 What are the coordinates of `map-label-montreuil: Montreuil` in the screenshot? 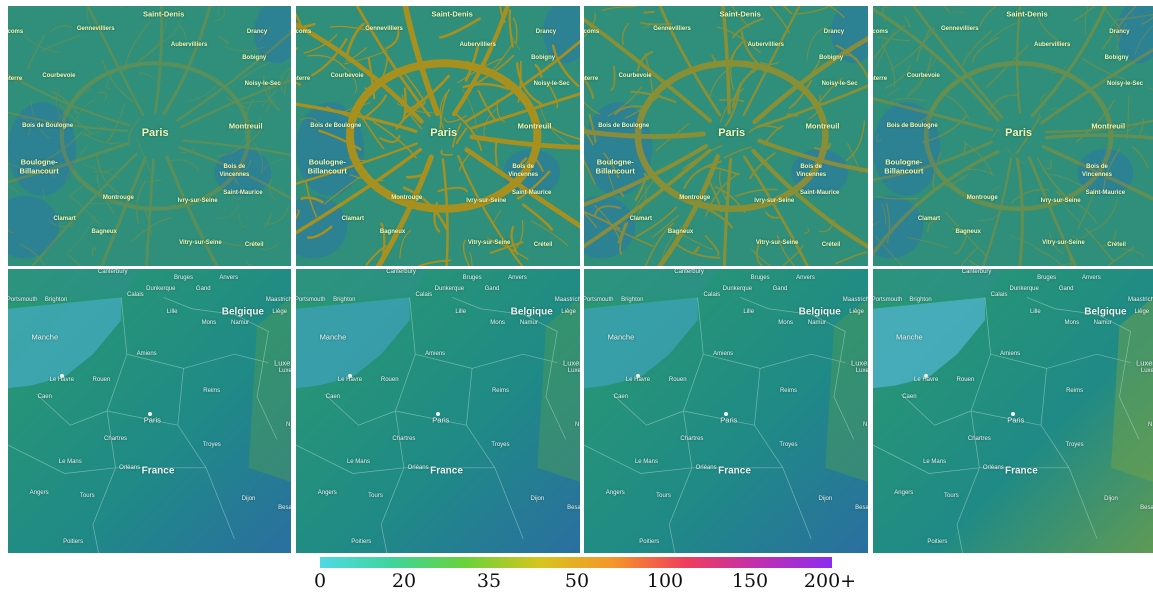 It's located at (822, 126).